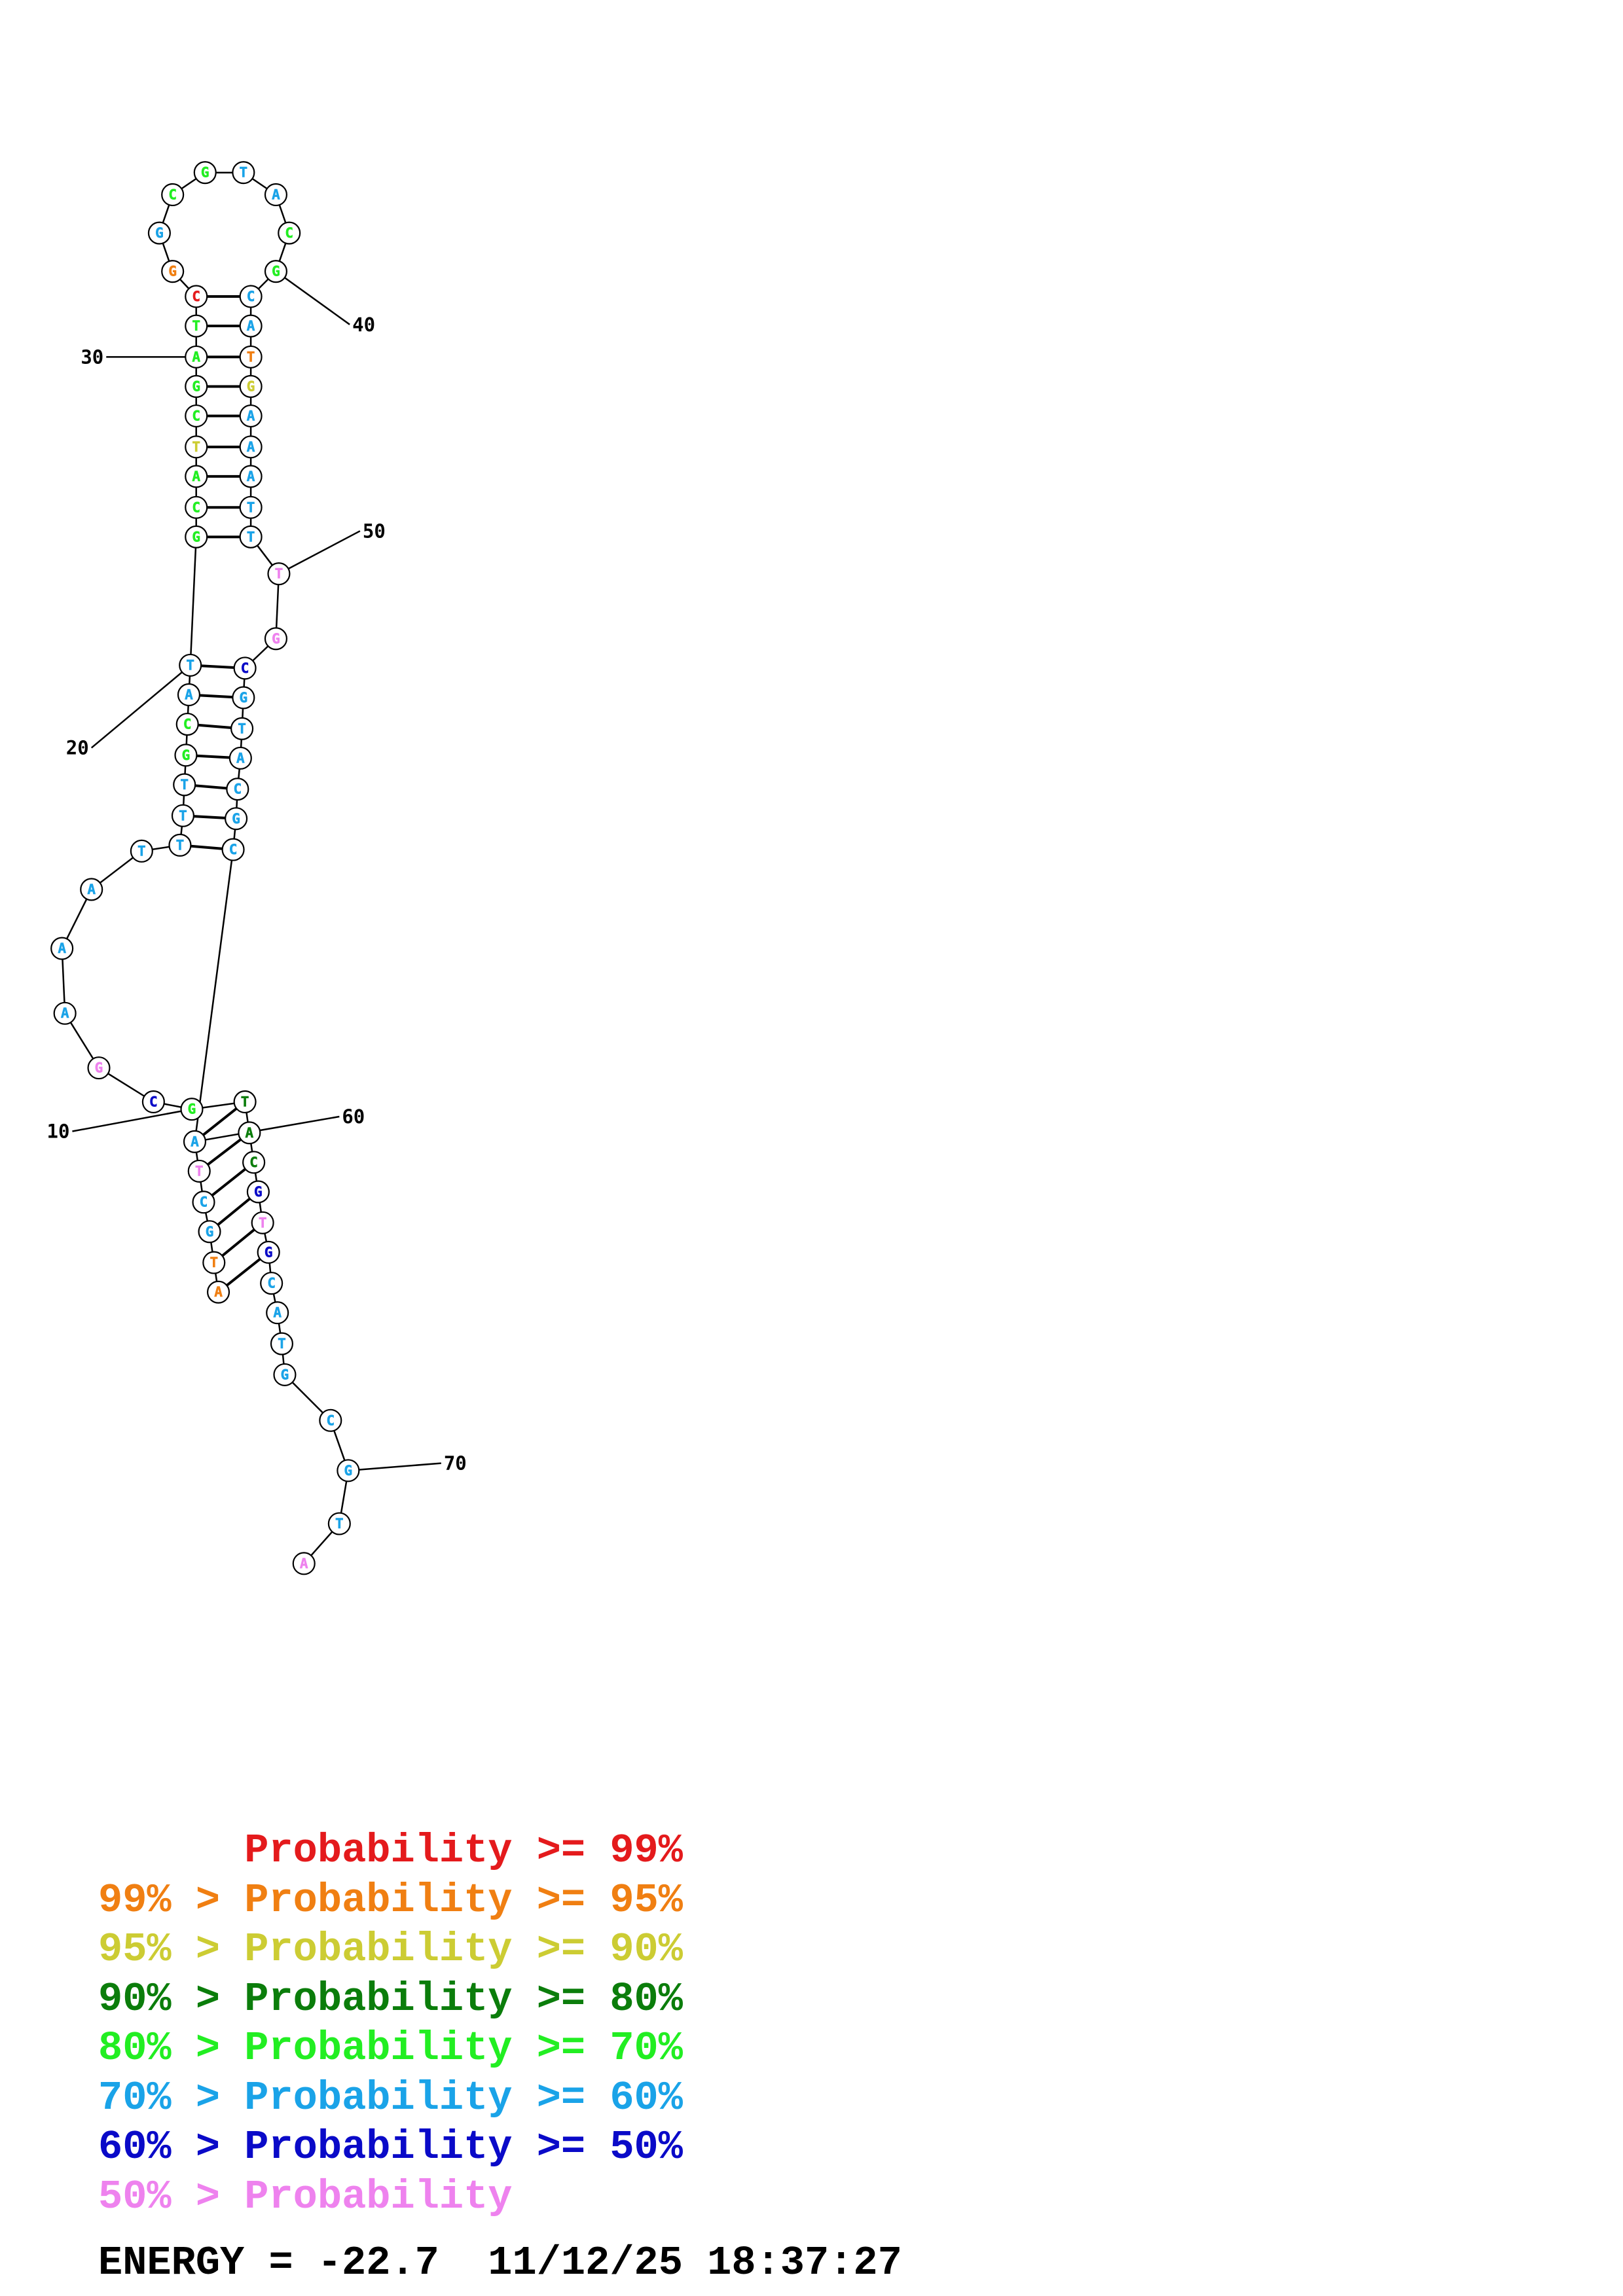 The image size is (1623, 2296). I want to click on position-label: 40, so click(363, 325).